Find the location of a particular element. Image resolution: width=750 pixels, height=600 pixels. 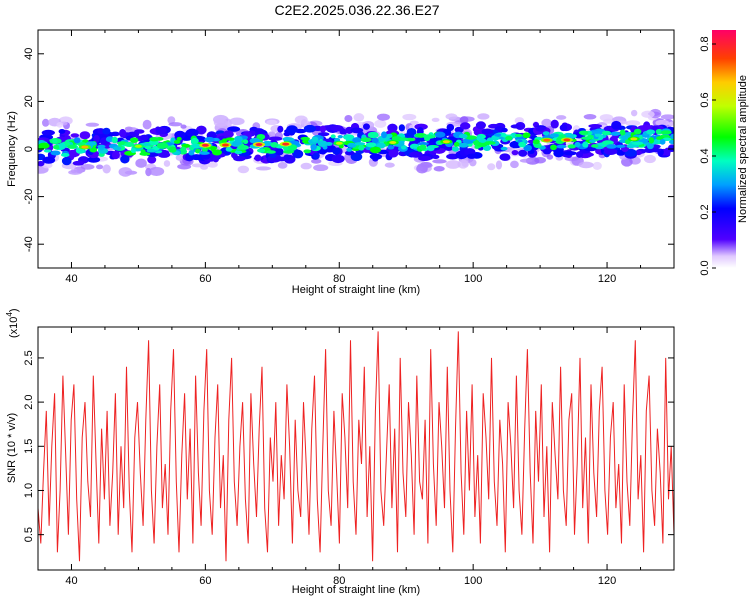

spectrogram-ytick-label: 40 is located at coordinates (29, 54).